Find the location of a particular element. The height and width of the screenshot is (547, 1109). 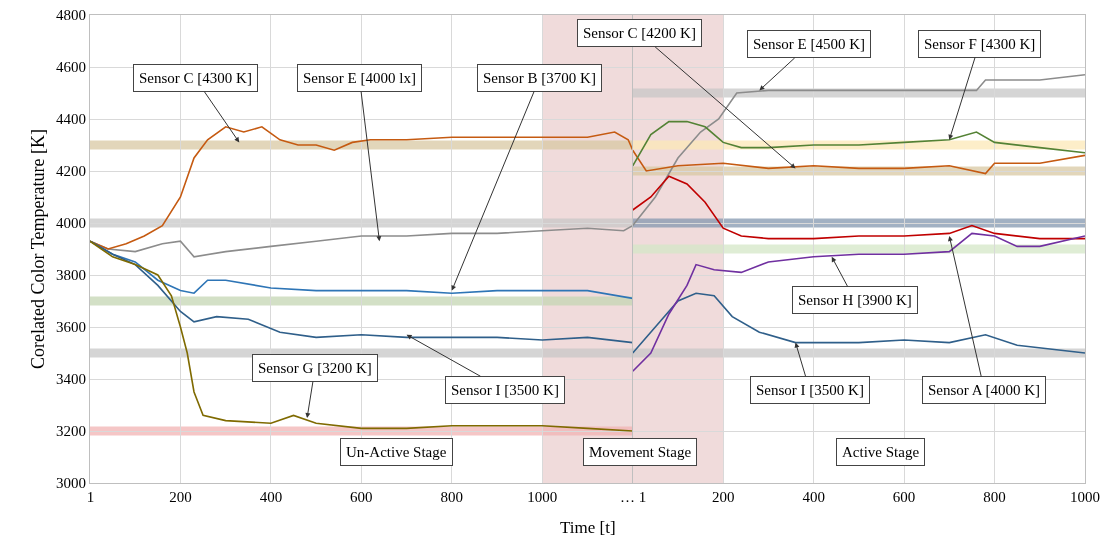

annotation: Sensor B [3700 K] is located at coordinates (539, 78).